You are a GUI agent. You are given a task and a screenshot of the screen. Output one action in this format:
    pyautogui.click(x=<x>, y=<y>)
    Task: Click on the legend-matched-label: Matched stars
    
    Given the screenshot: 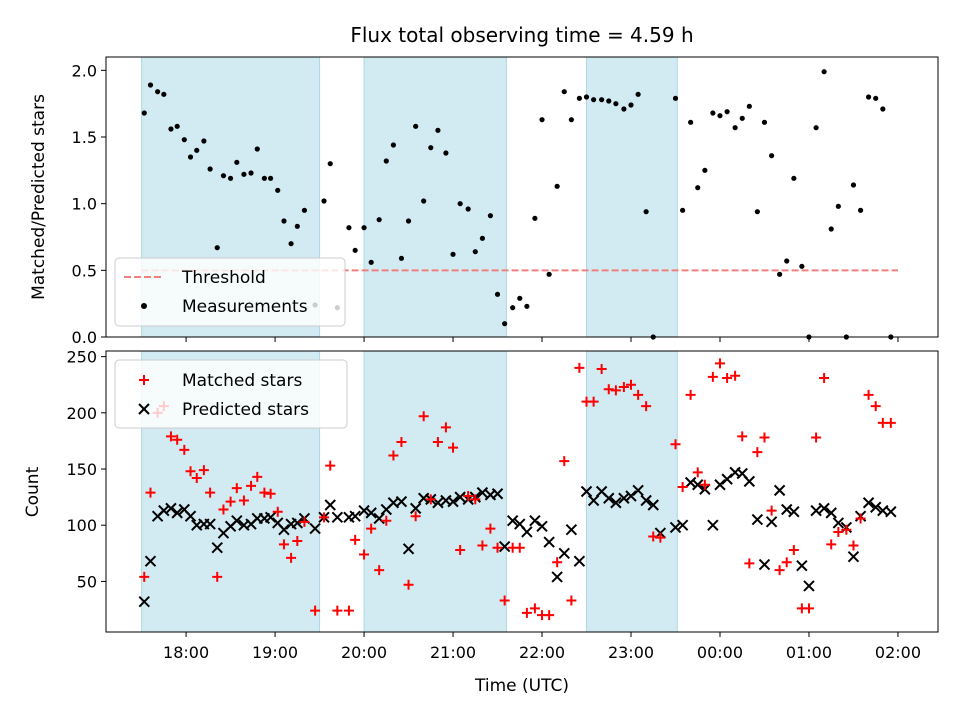 What is the action you would take?
    pyautogui.click(x=242, y=381)
    